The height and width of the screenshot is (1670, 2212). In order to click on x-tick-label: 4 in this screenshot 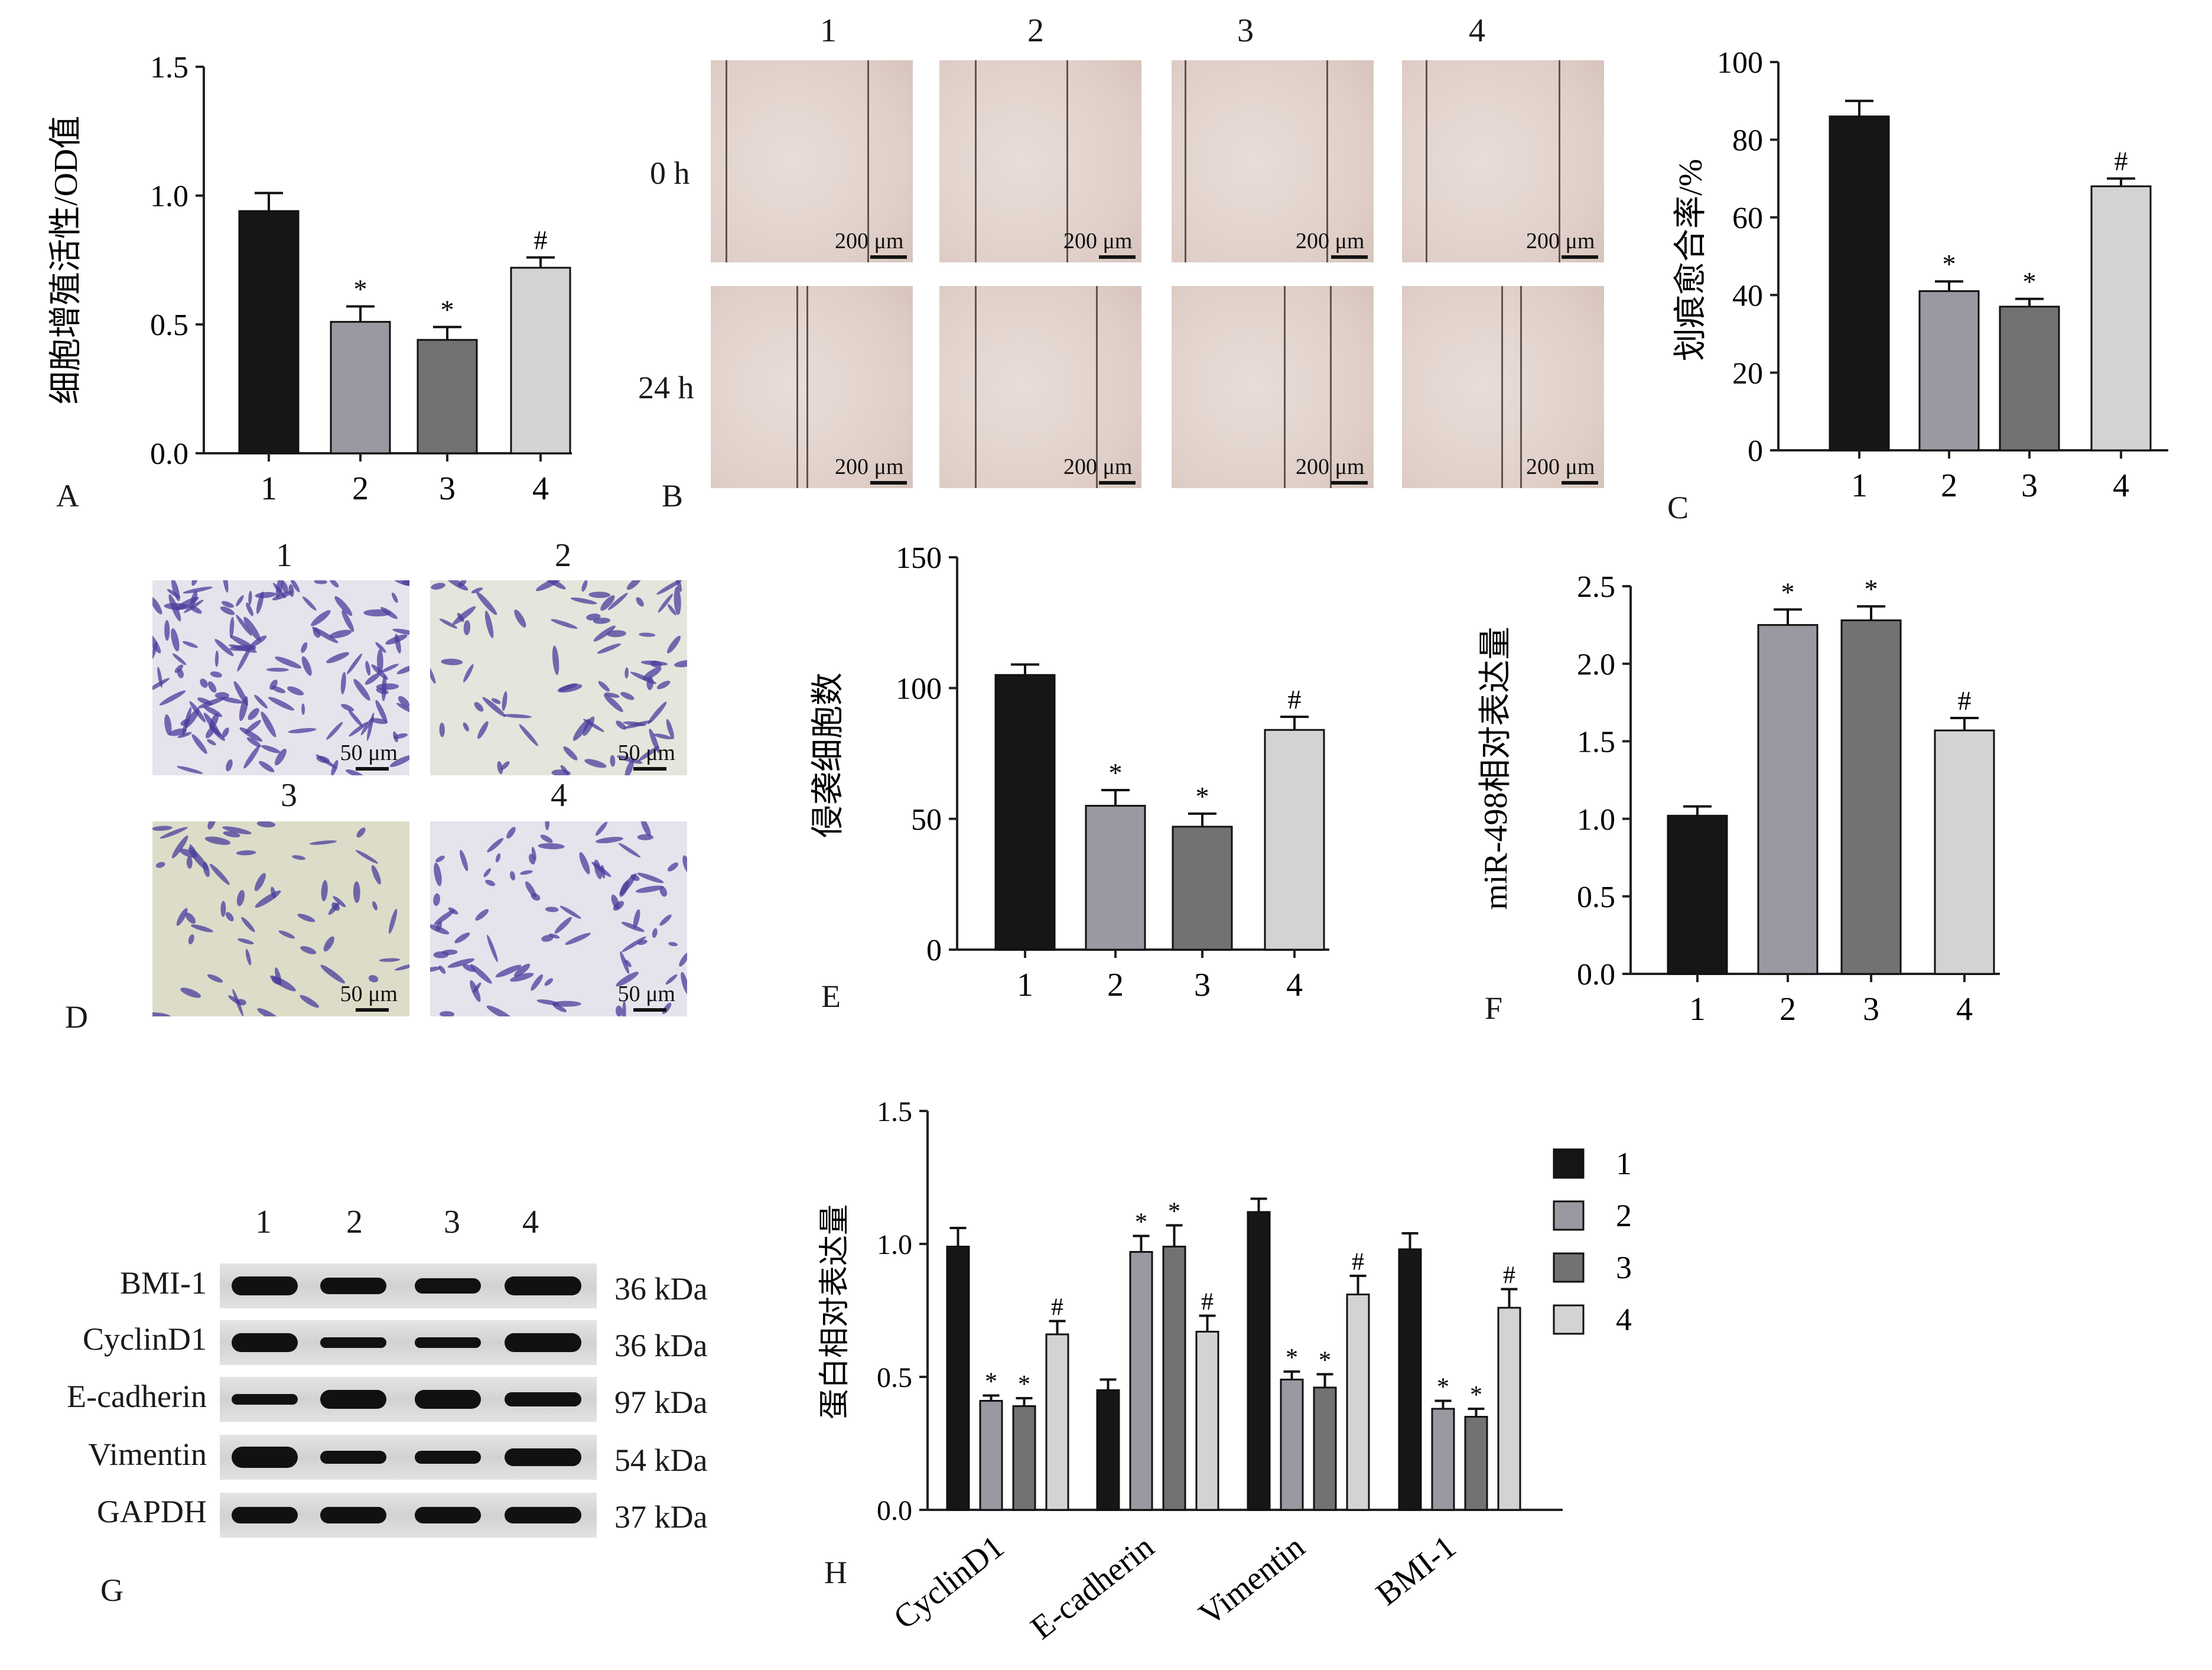, I will do `click(1294, 985)`.